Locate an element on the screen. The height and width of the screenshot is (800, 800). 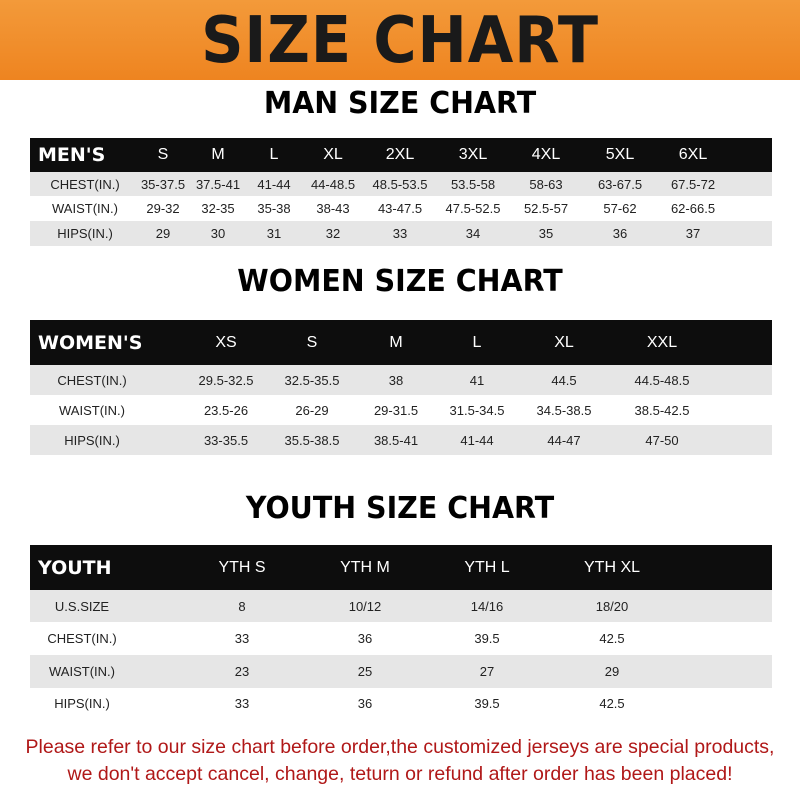
table-cell: 29 is located at coordinates (612, 671).